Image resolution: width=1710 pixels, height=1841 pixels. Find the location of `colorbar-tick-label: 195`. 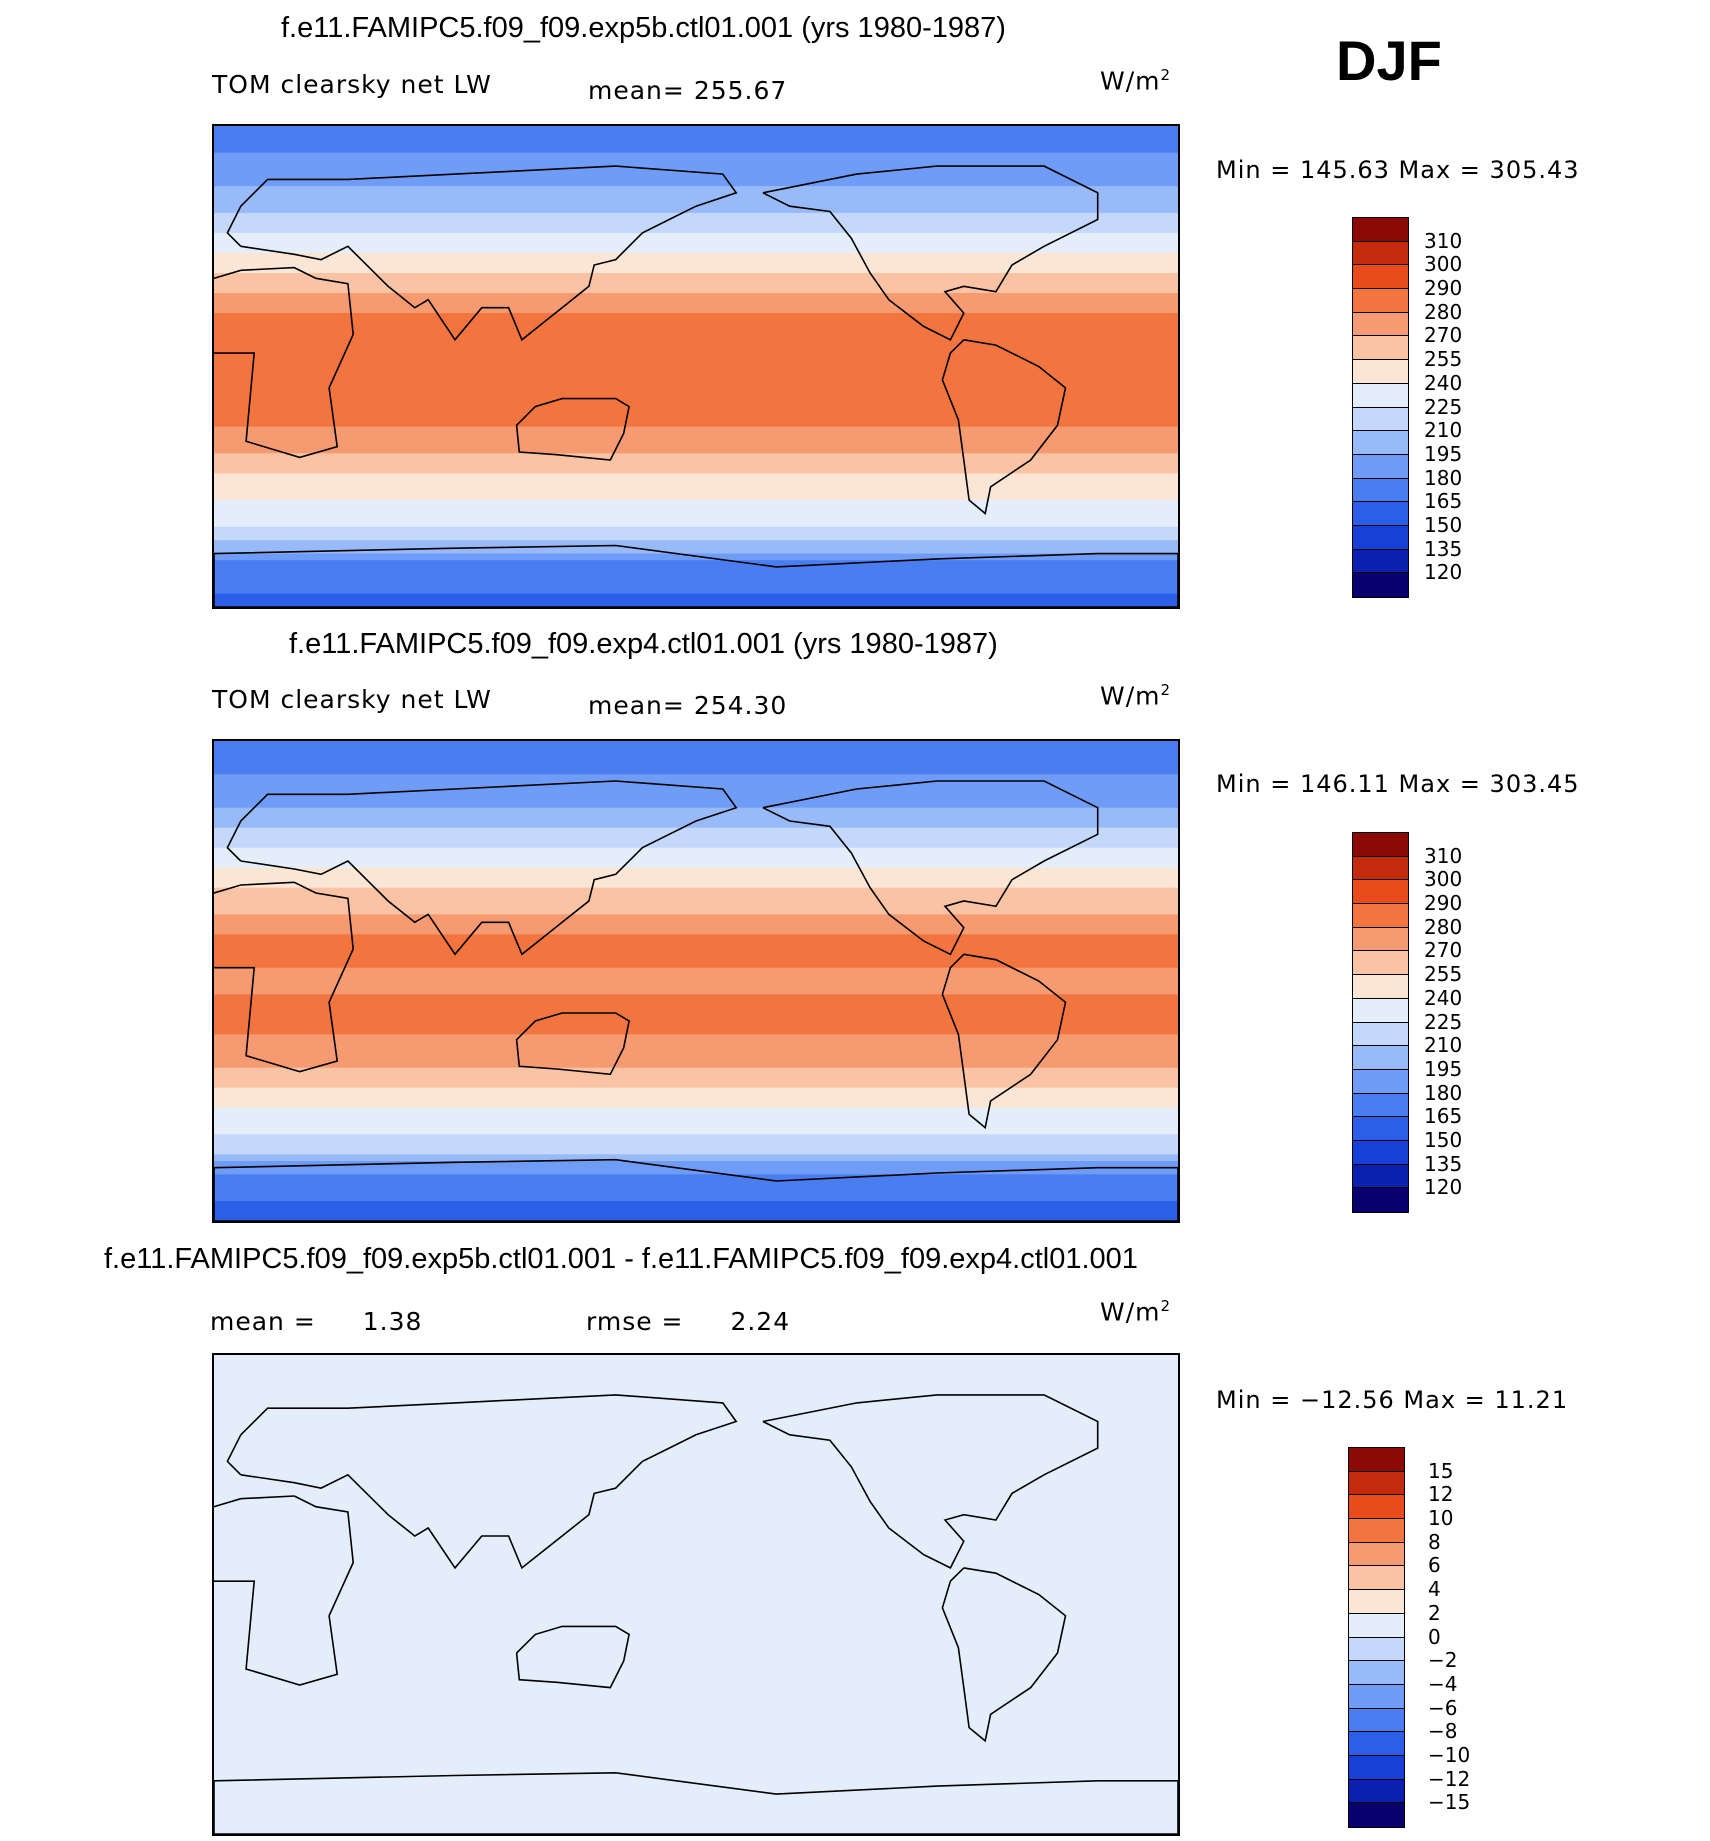

colorbar-tick-label: 195 is located at coordinates (1443, 1068).